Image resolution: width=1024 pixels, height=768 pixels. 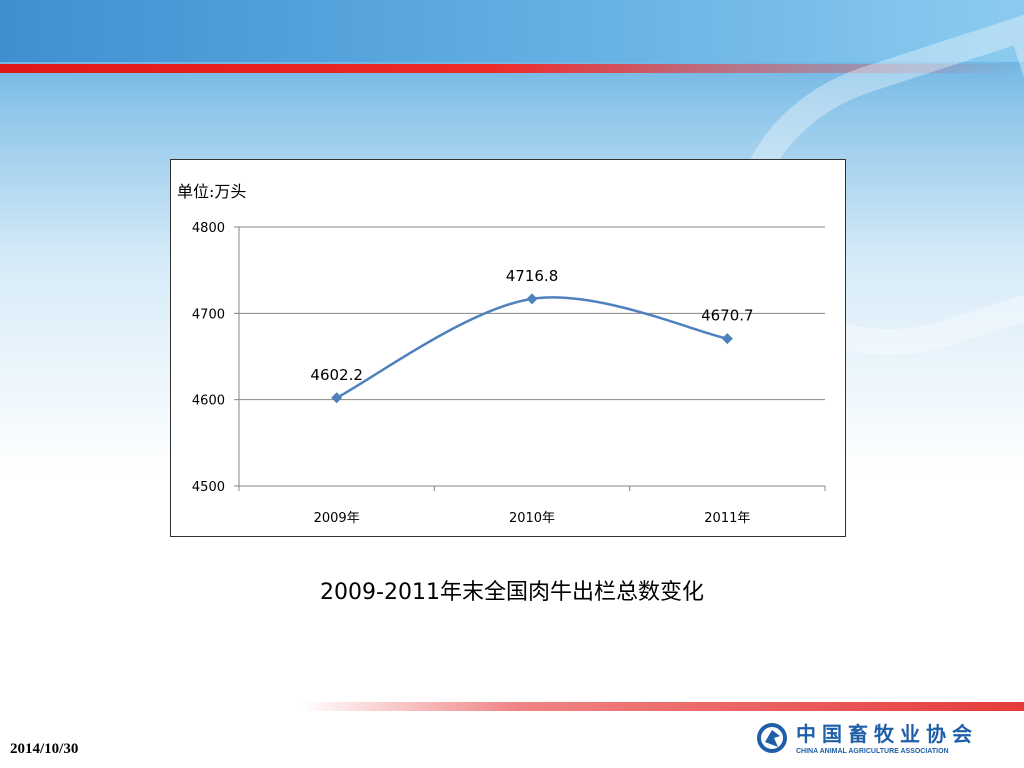 What do you see at coordinates (727, 518) in the screenshot?
I see `x-tick-label: 2011年` at bounding box center [727, 518].